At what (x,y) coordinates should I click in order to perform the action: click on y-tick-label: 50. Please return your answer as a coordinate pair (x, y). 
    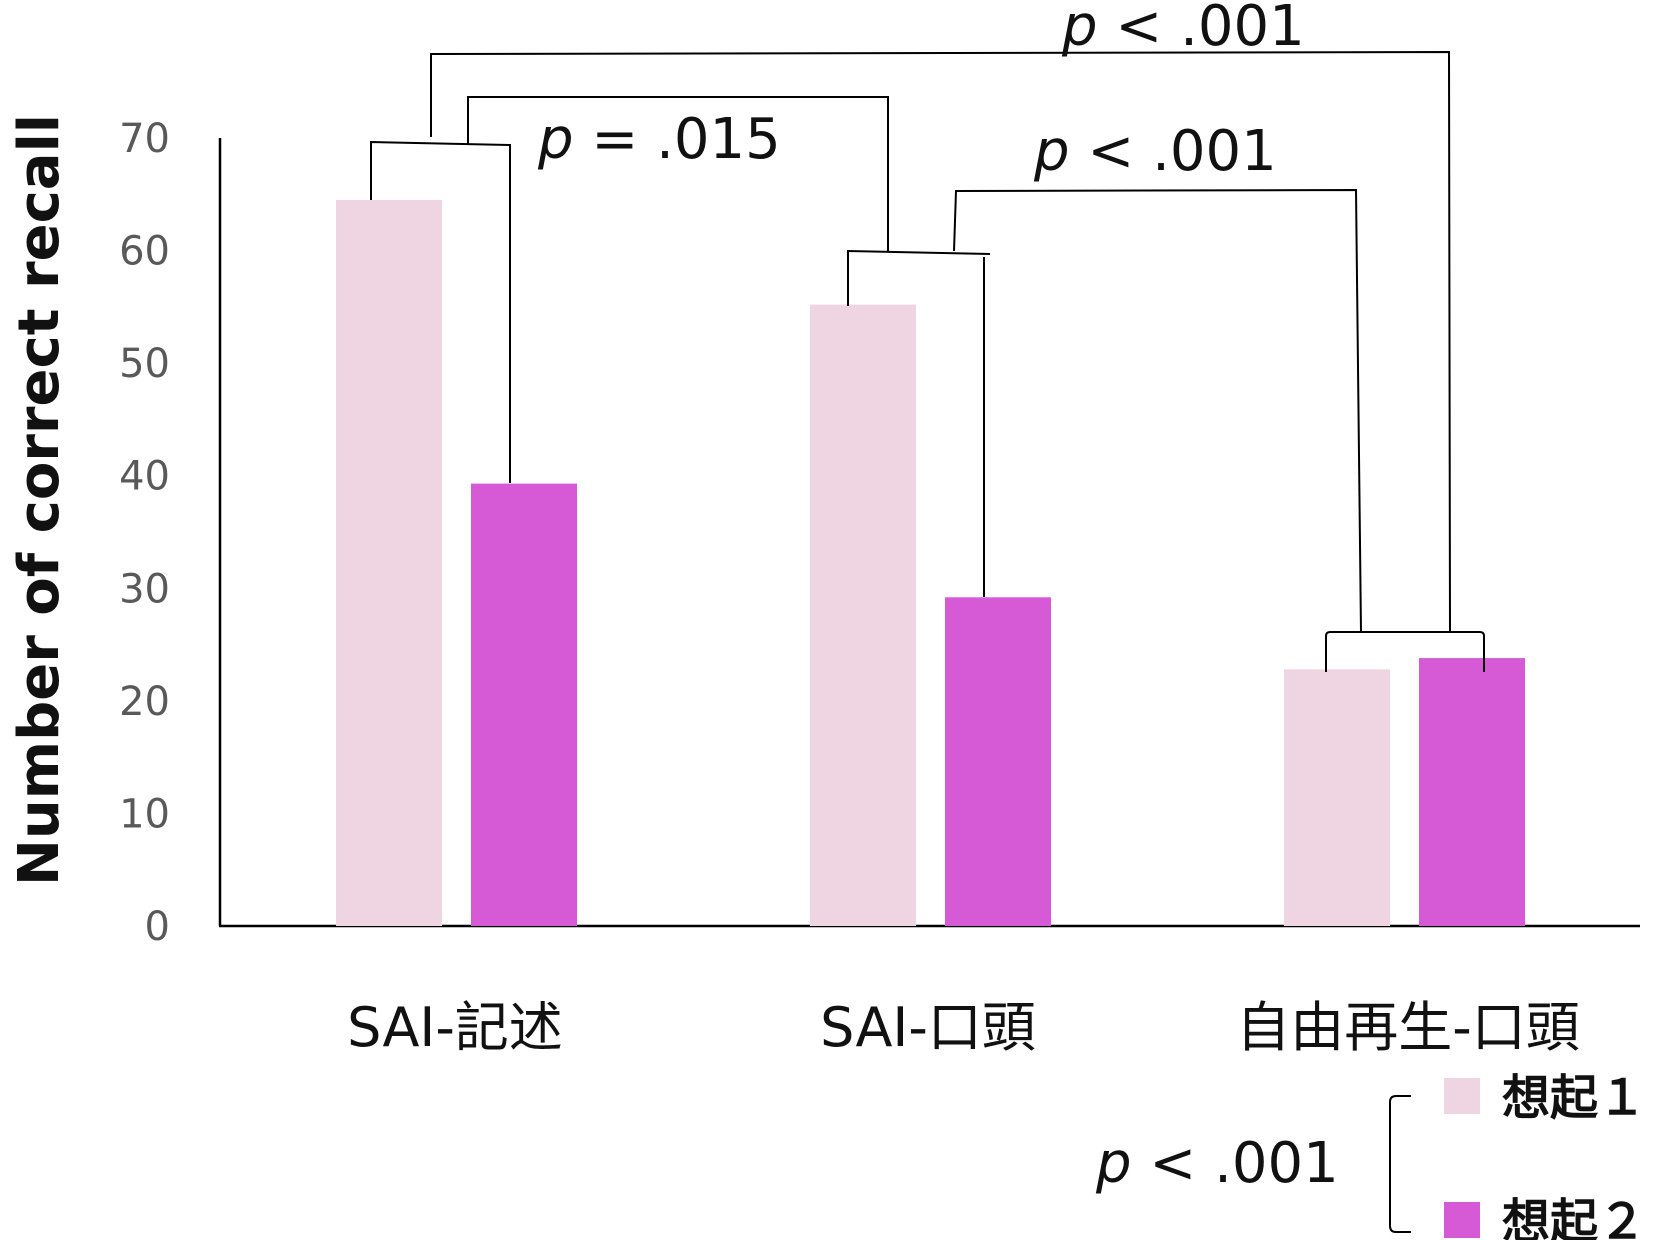
    Looking at the image, I should click on (144, 364).